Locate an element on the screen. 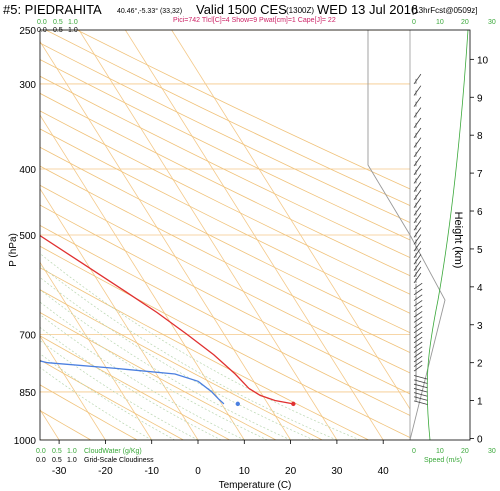 The image size is (500, 491). speed-tick-top-2: 20 is located at coordinates (465, 22).